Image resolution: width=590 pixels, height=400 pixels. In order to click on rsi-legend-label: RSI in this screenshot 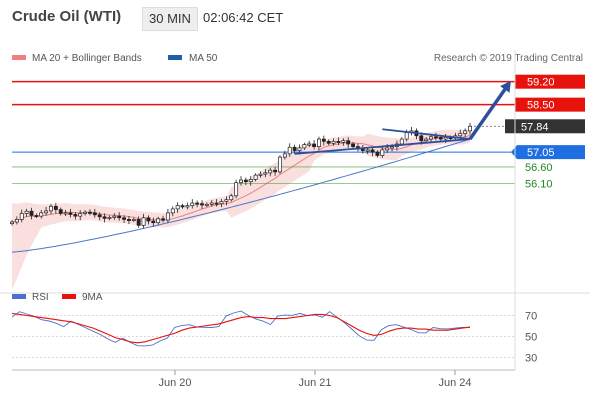, I will do `click(40, 297)`.